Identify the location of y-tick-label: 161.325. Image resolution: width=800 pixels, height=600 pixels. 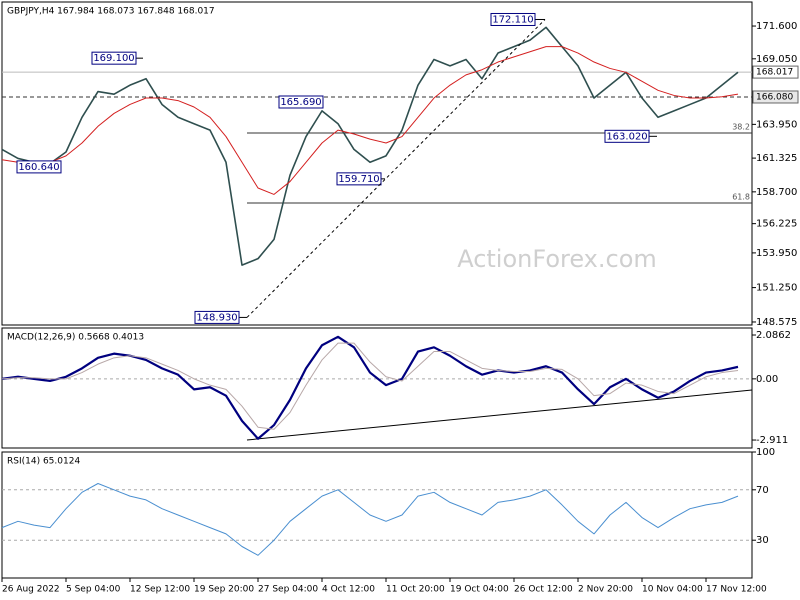
(776, 158).